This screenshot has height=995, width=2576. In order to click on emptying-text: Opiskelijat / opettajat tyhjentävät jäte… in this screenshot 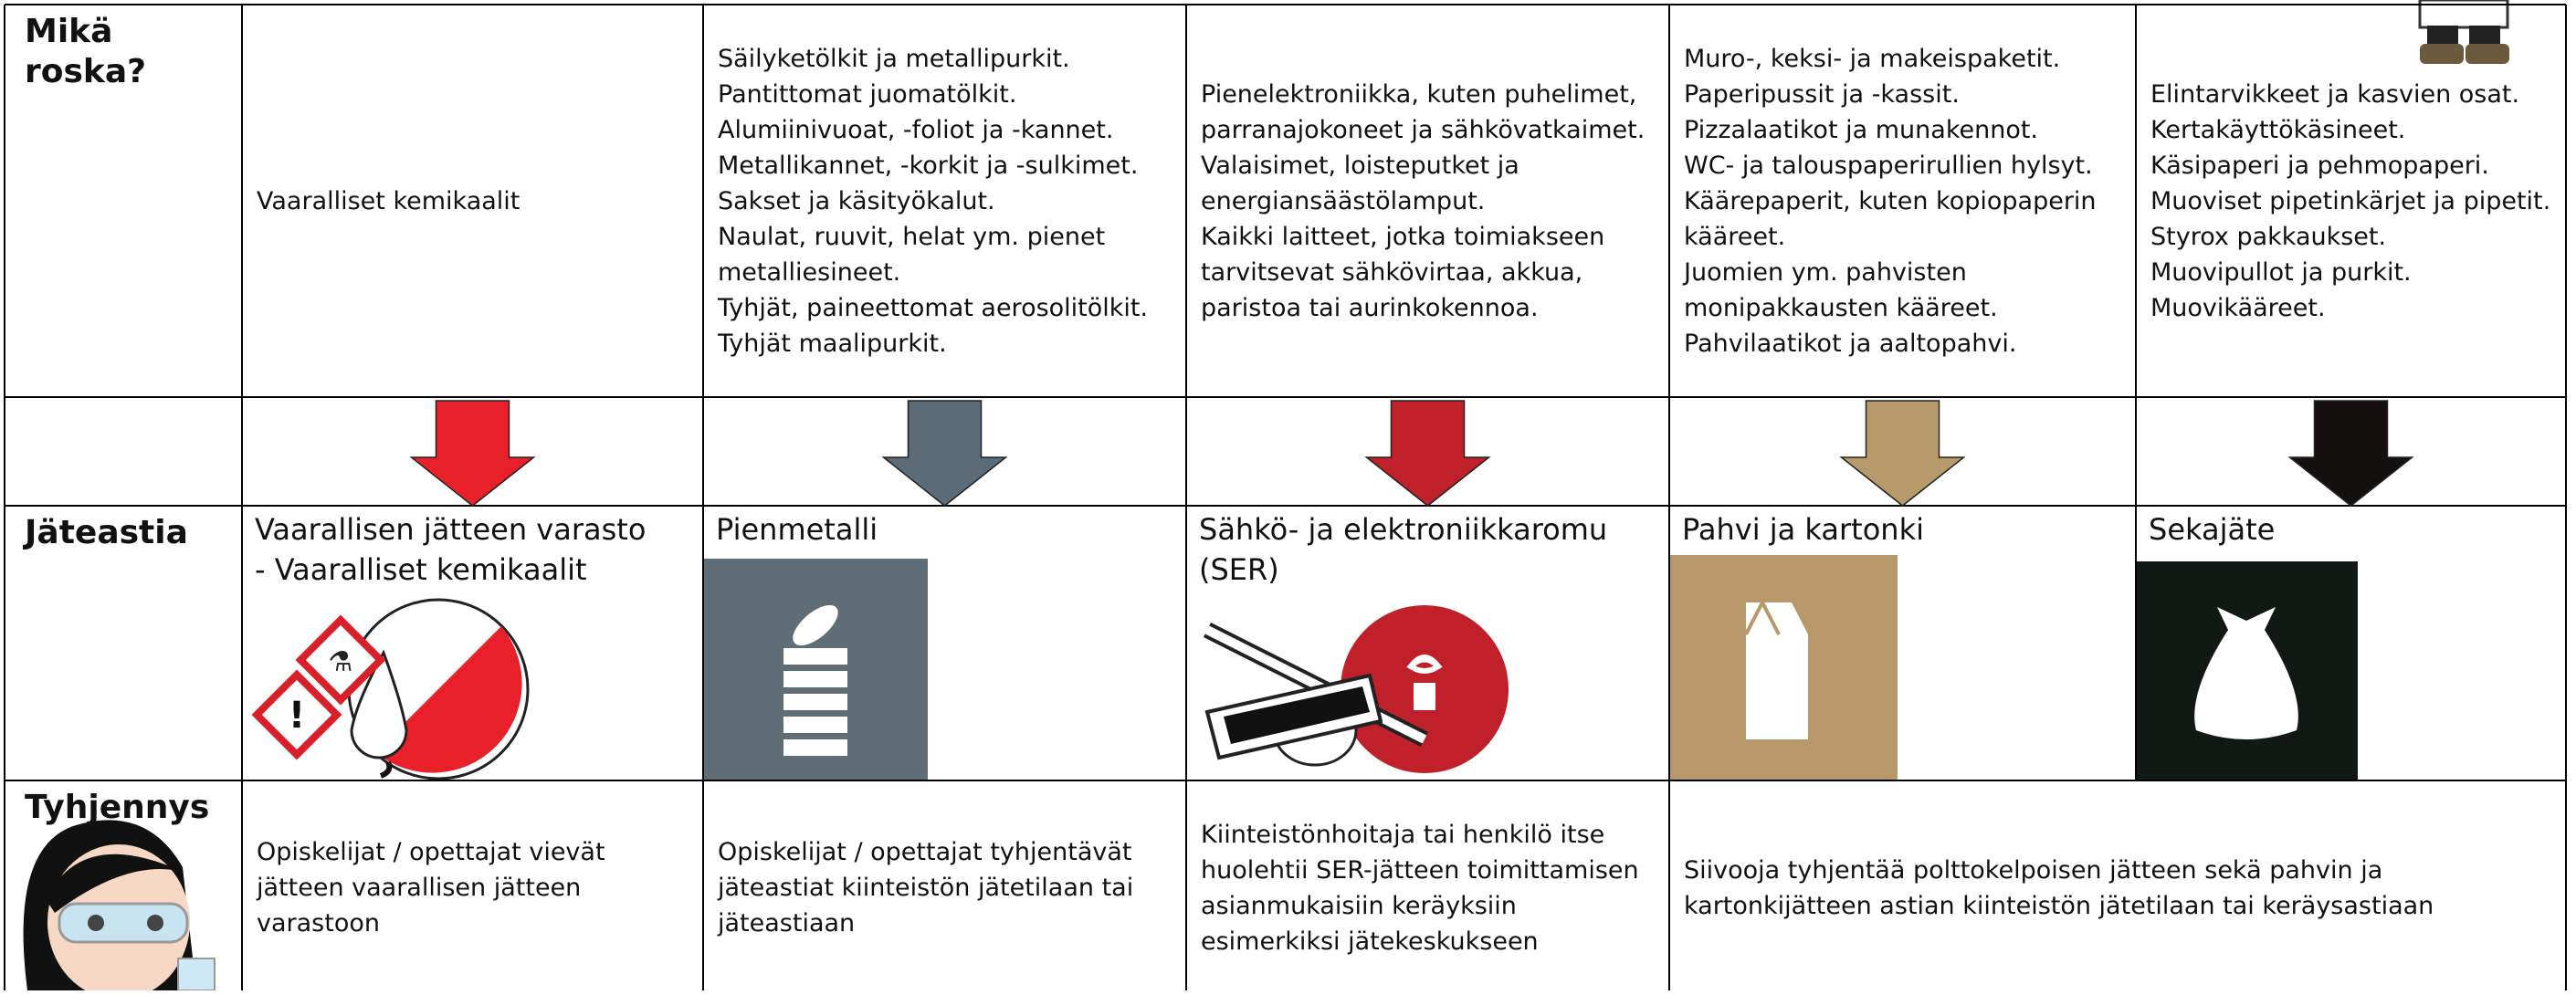, I will do `click(926, 888)`.